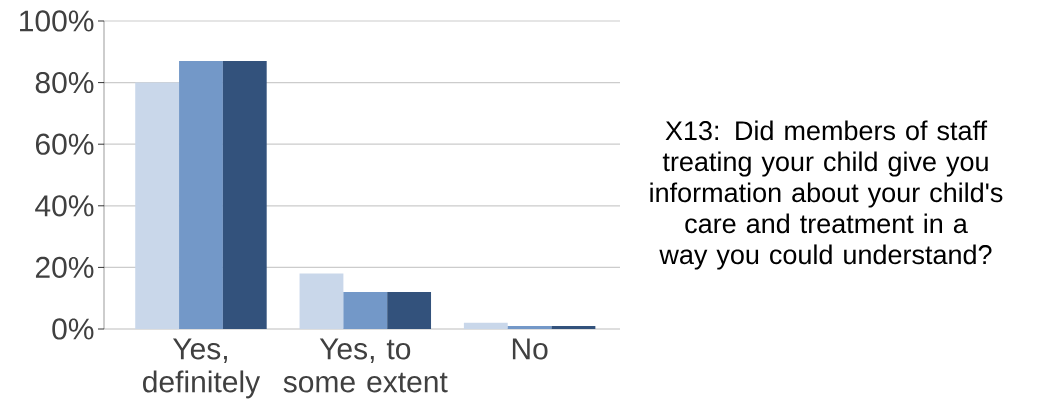 The height and width of the screenshot is (416, 1043). I want to click on x-tick-label: No, so click(530, 349).